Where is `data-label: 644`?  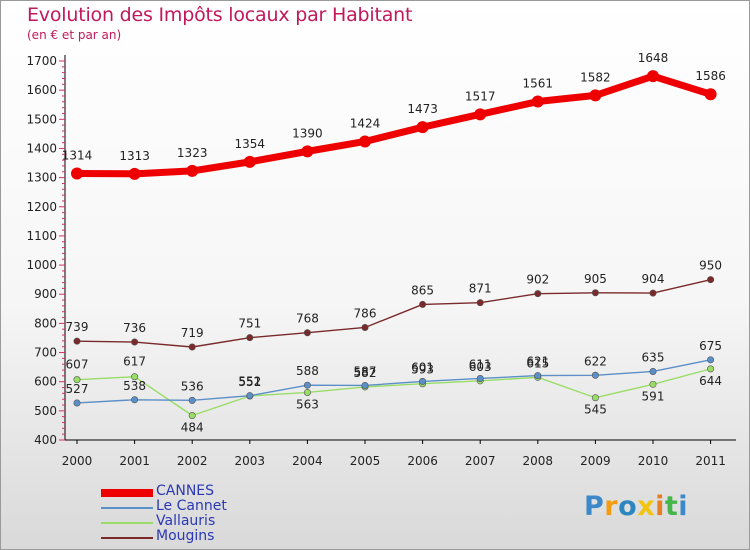 data-label: 644 is located at coordinates (710, 381).